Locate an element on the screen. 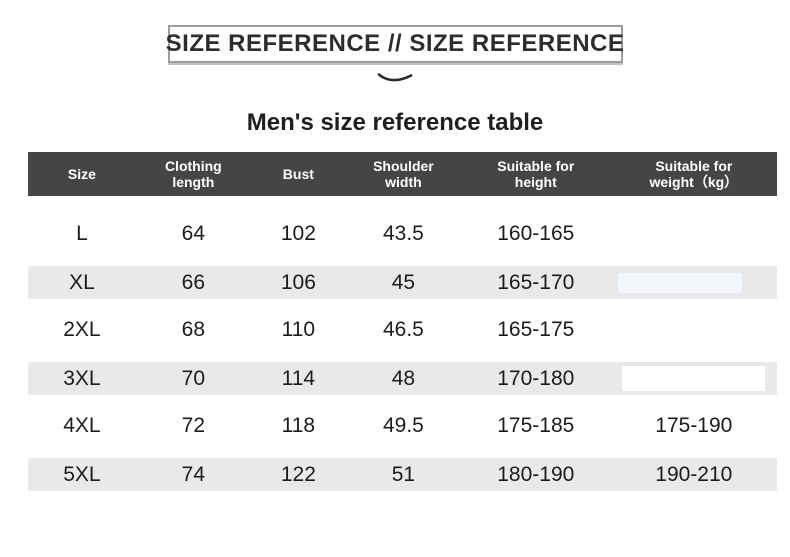 This screenshot has height=557, width=790. cell-shoulder-width: 48 is located at coordinates (403, 378).